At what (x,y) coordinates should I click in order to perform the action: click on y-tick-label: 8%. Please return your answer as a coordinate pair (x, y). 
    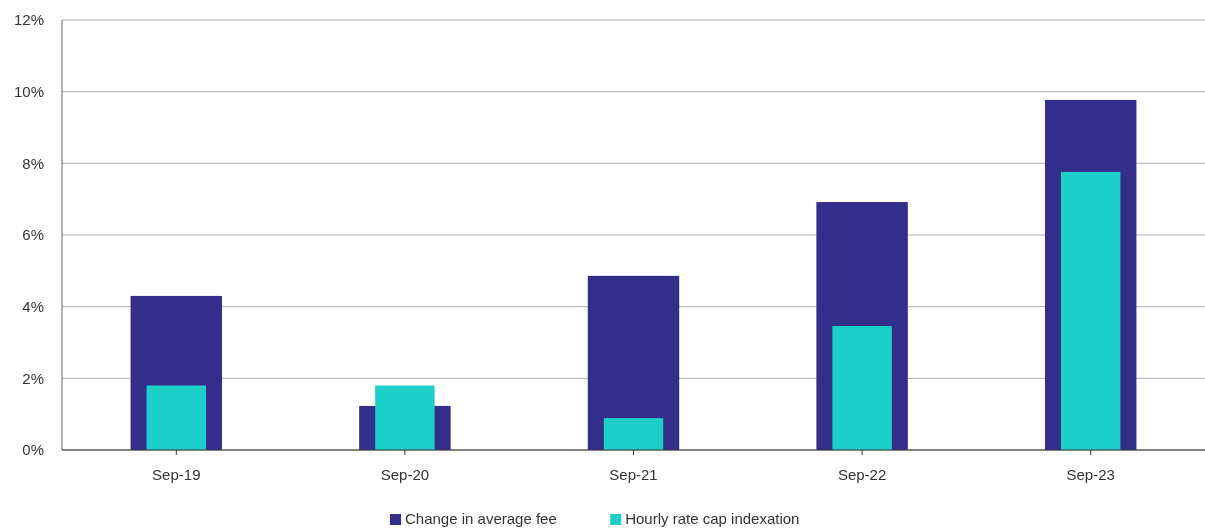
    Looking at the image, I should click on (33, 163).